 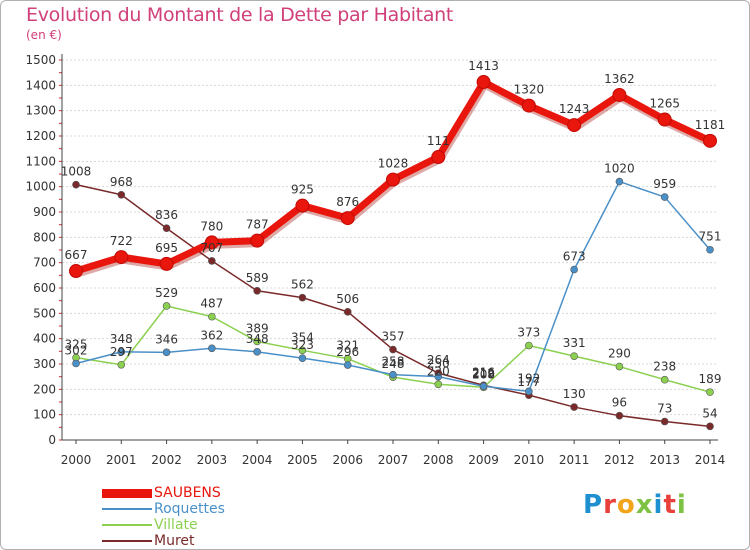 I want to click on data-label: 111, so click(x=438, y=141).